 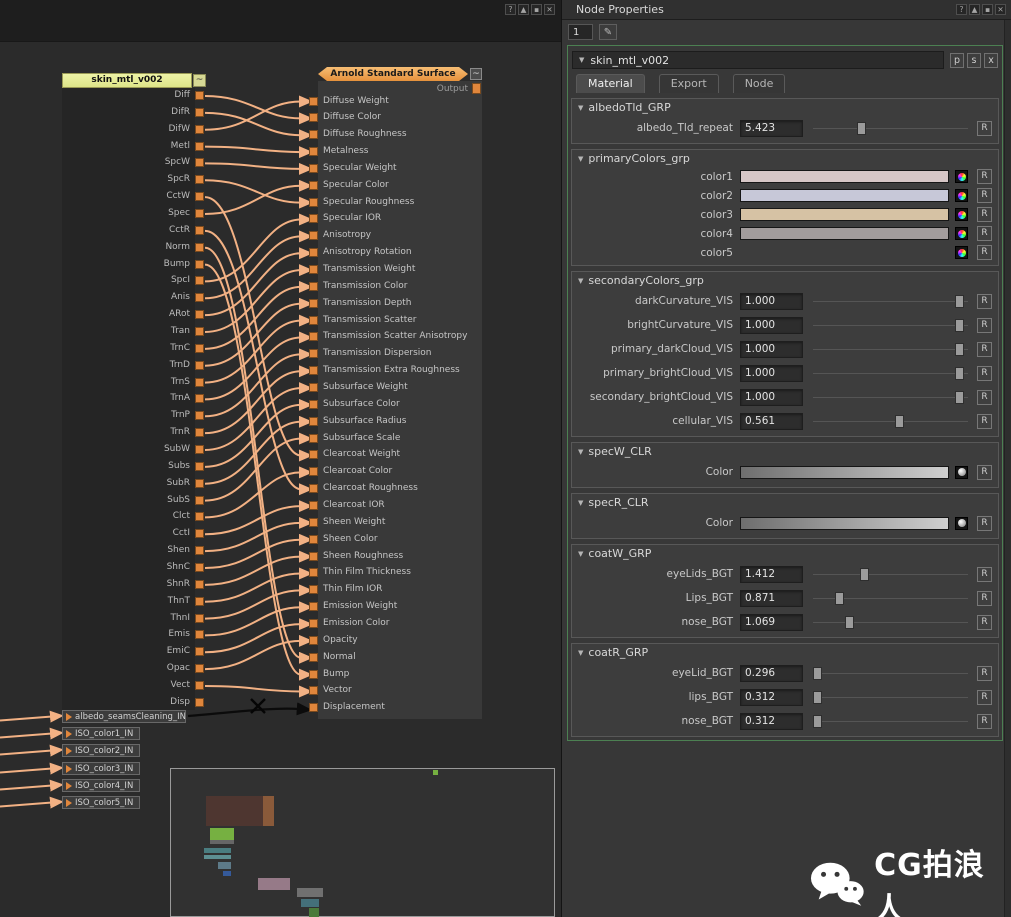 What do you see at coordinates (101, 750) in the screenshot?
I see `input-node-ISO_color2_IN: ISO_color2_IN` at bounding box center [101, 750].